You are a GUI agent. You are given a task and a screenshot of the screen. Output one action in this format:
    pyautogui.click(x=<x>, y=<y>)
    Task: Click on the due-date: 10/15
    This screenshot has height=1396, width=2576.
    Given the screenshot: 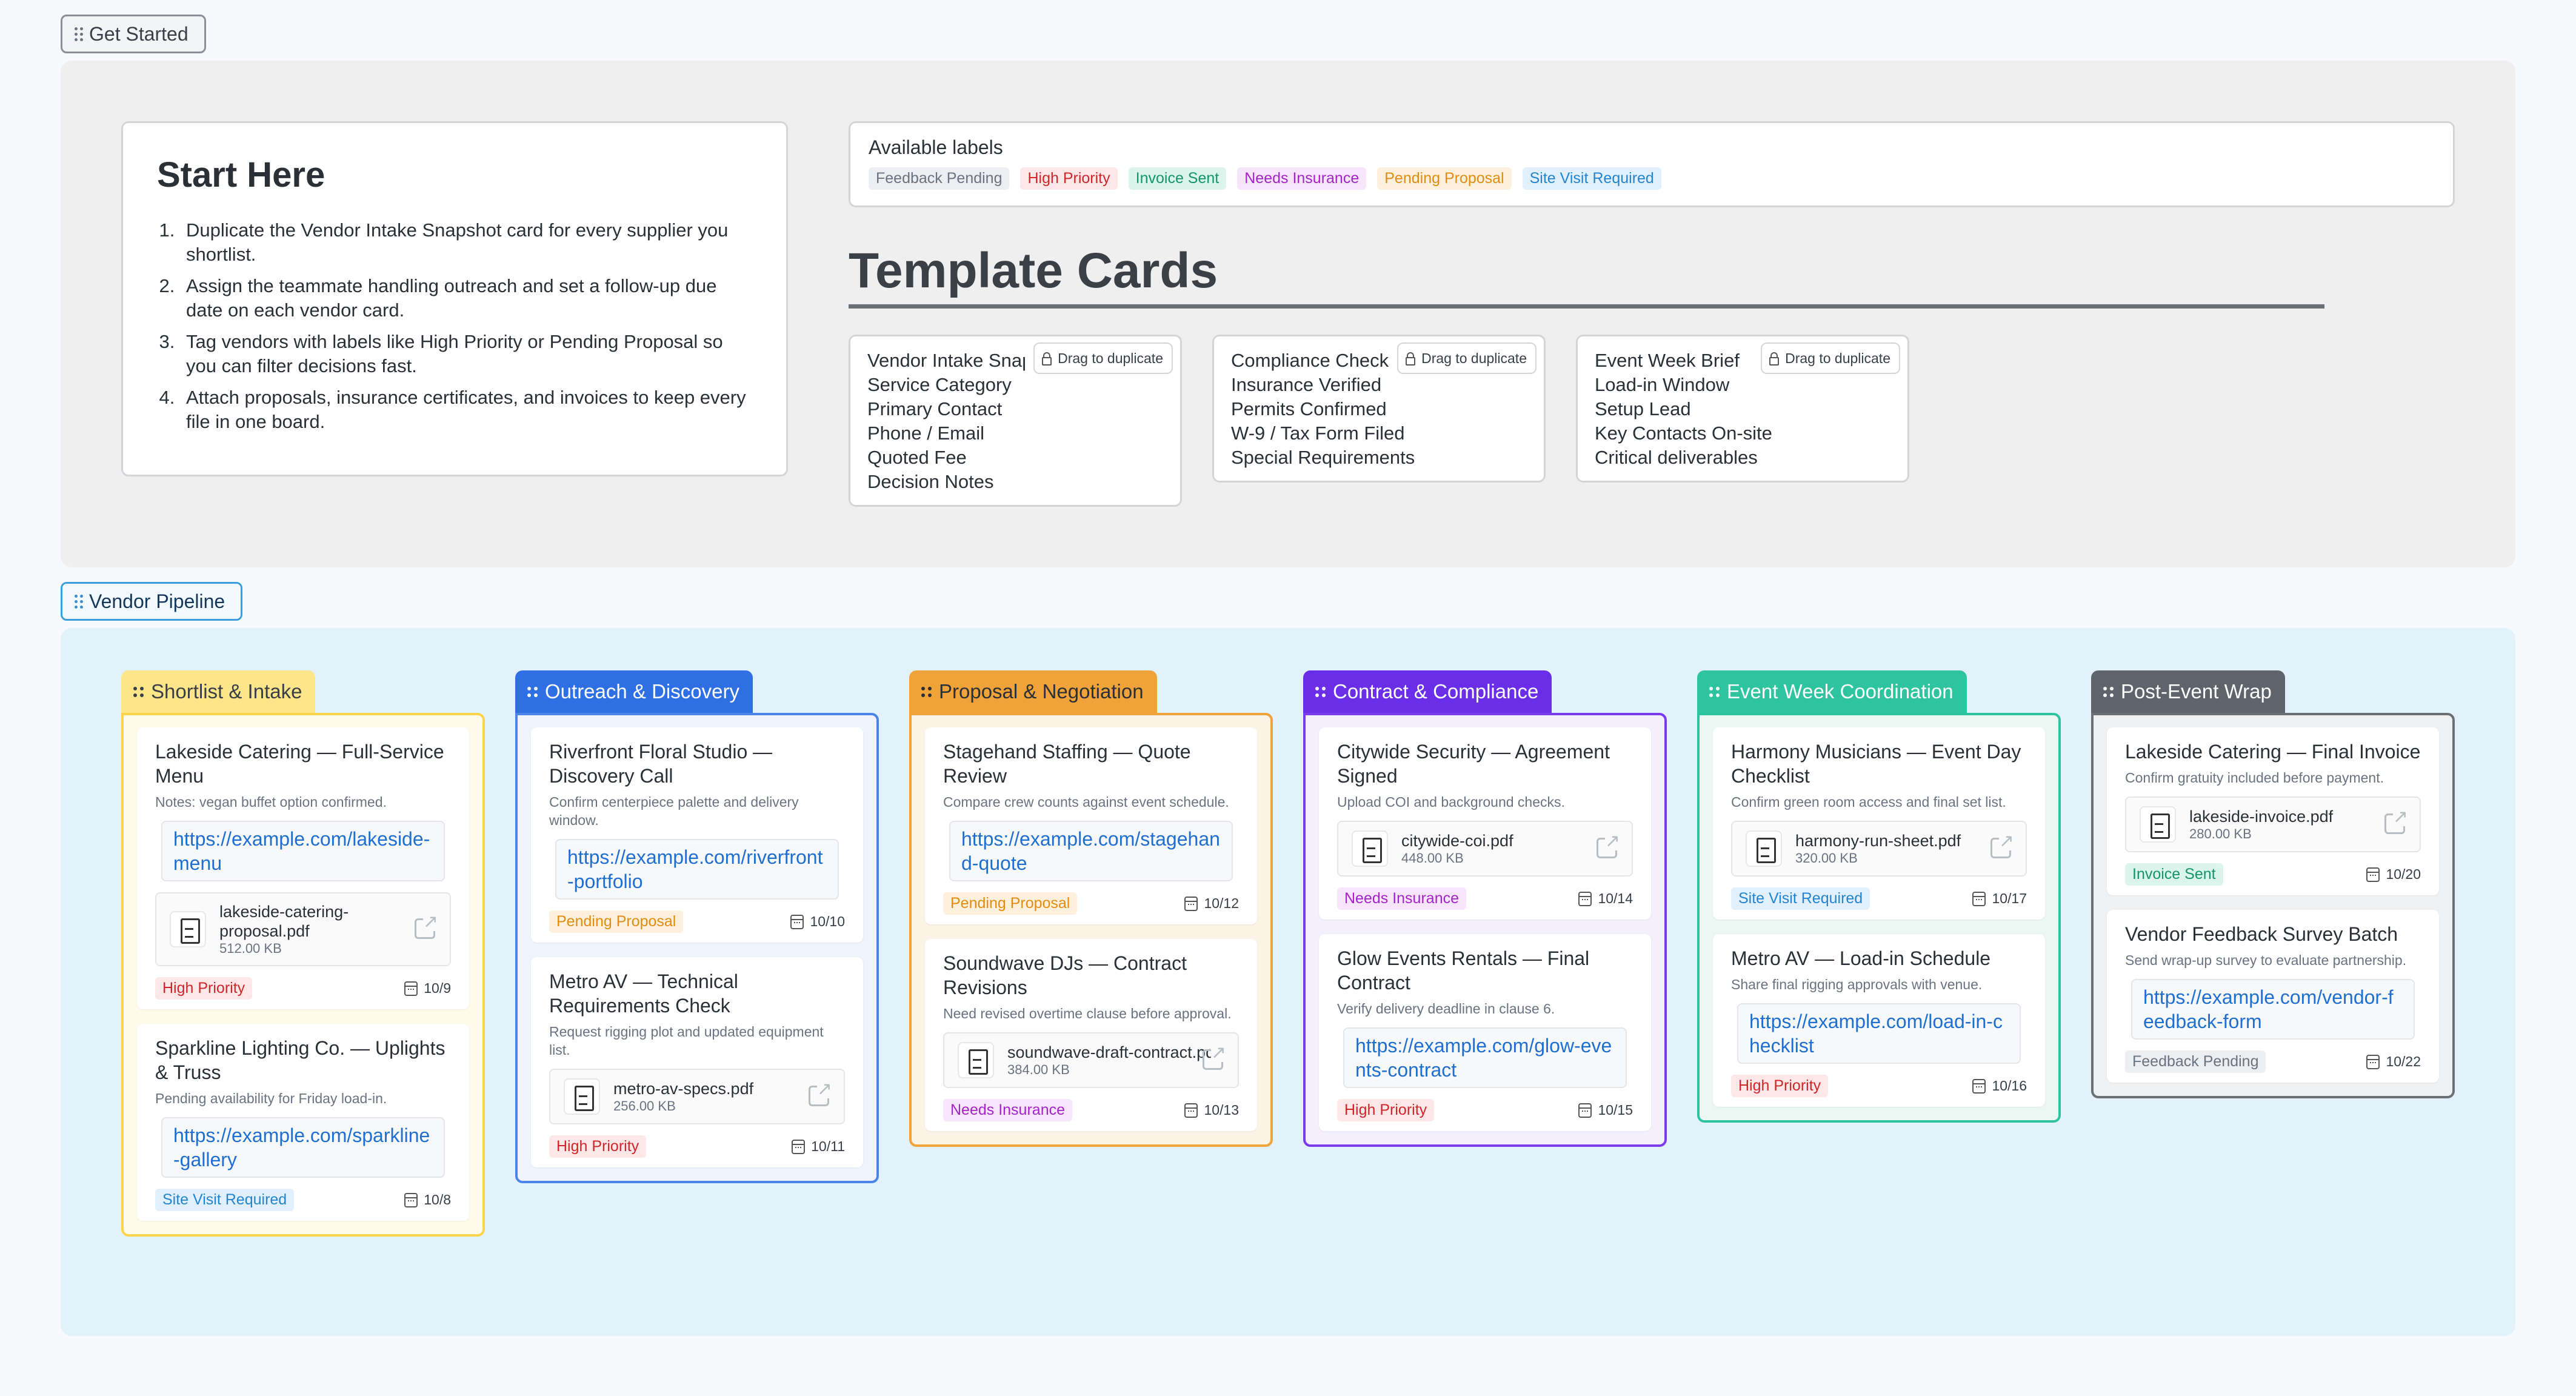 What is the action you would take?
    pyautogui.click(x=1606, y=1110)
    